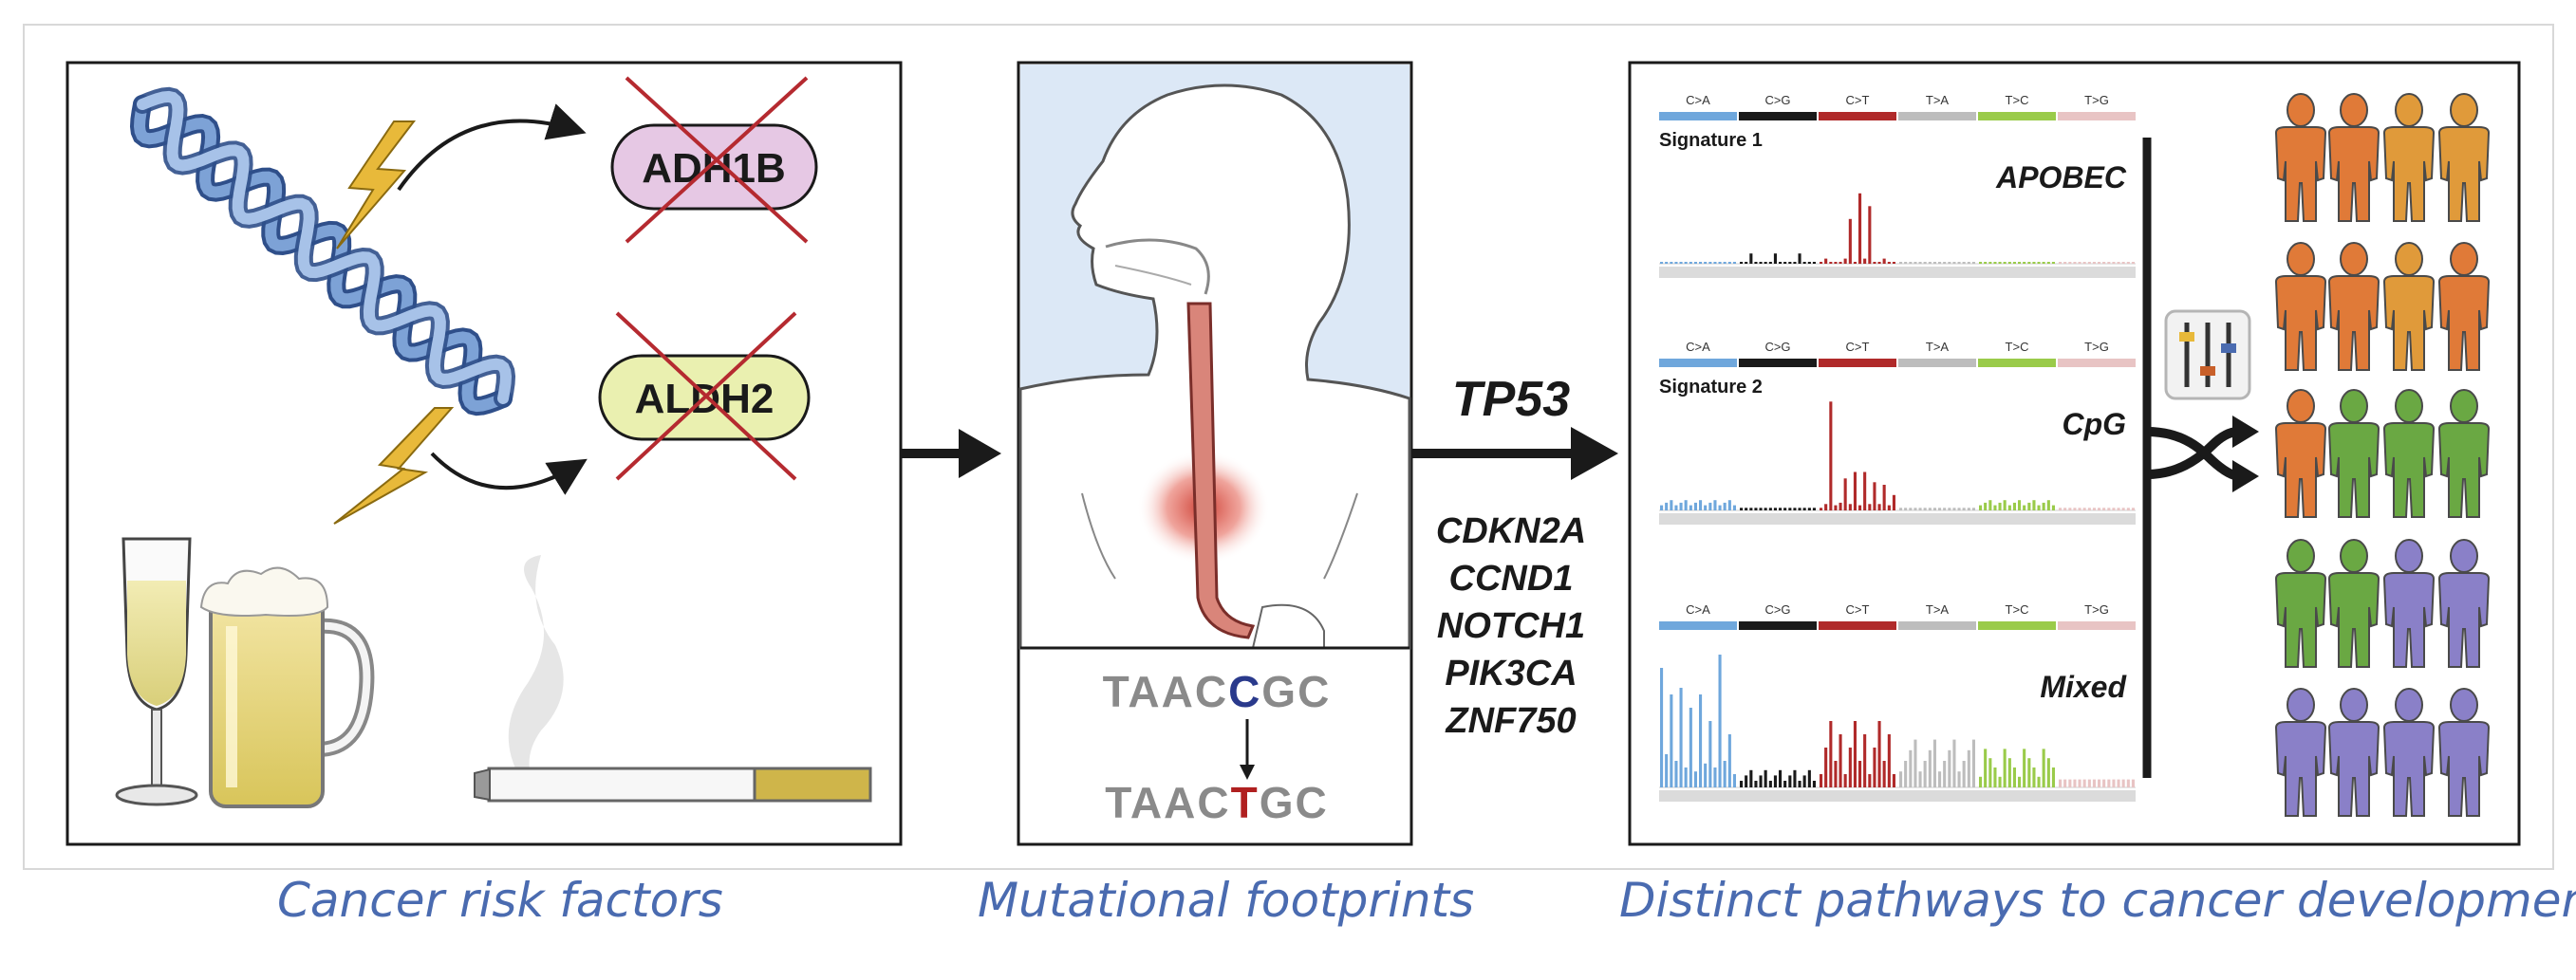 The width and height of the screenshot is (2576, 980). Describe the element at coordinates (1777, 347) in the screenshot. I see `mutation-category-label: C>G` at that location.